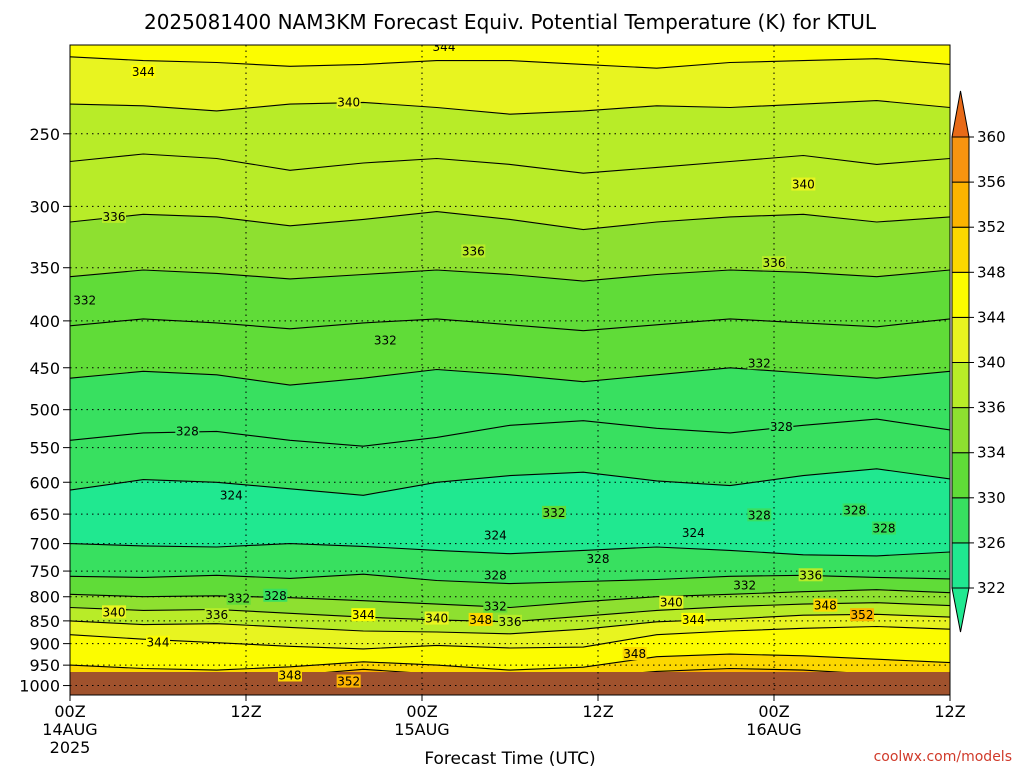  What do you see at coordinates (991, 137) in the screenshot?
I see `colorbar-label: 360` at bounding box center [991, 137].